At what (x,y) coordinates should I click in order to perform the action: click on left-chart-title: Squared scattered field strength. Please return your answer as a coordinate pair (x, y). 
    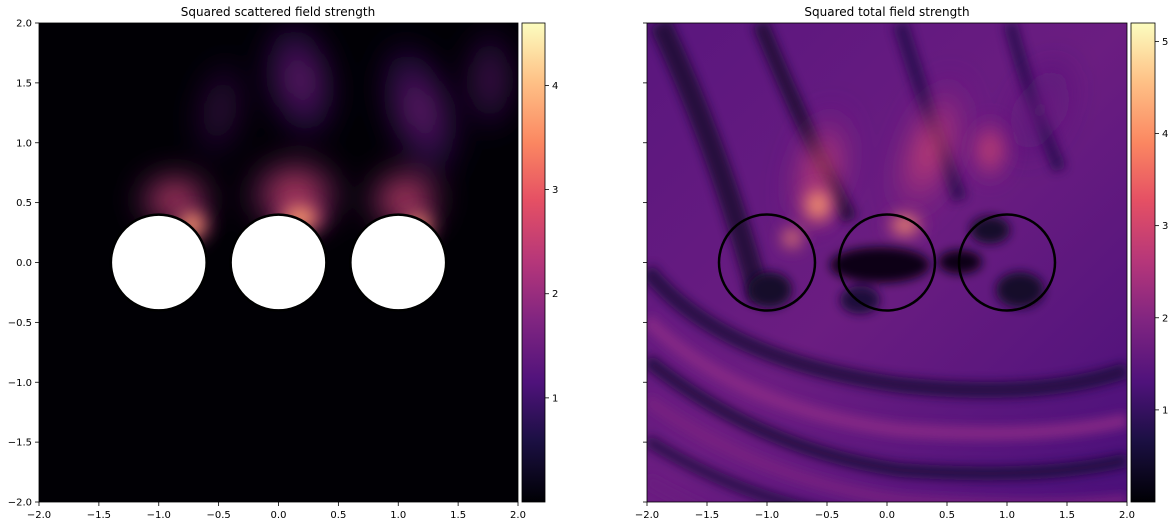
    Looking at the image, I should click on (278, 12).